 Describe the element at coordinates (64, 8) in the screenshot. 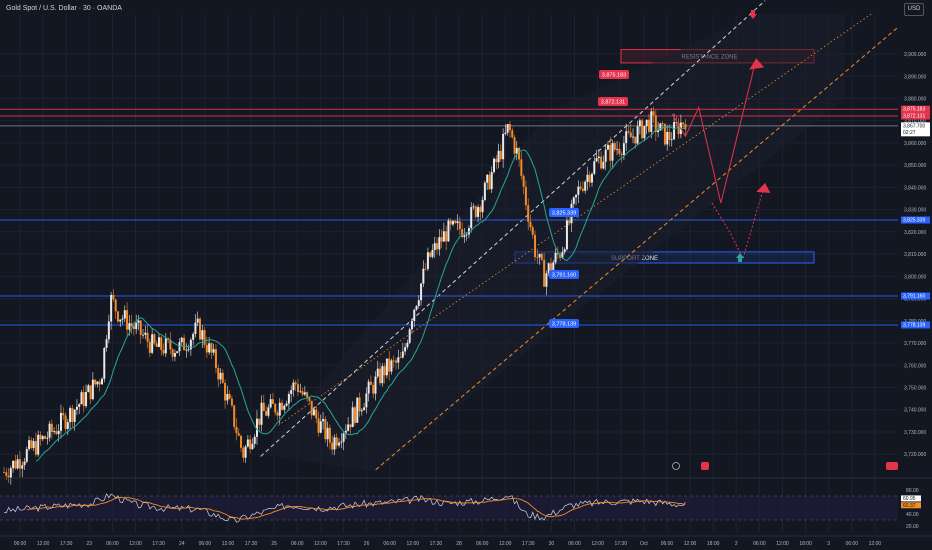

I see `symbol-title: Gold Spot / U.S. Dollar · 30 · OANDA` at that location.